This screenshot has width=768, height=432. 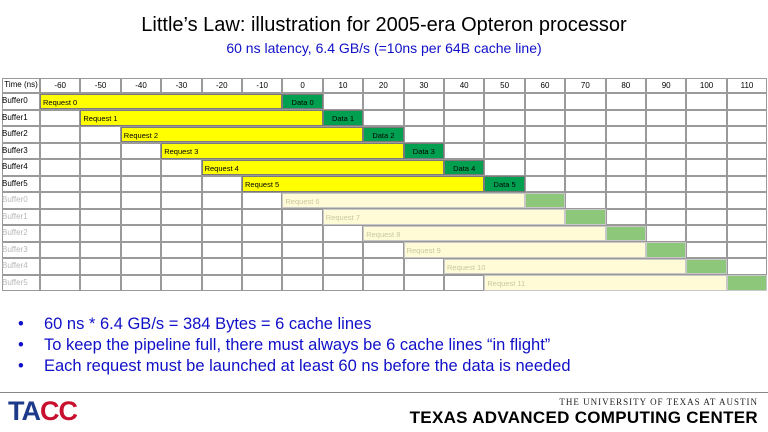 I want to click on time-header: -10, so click(x=262, y=85).